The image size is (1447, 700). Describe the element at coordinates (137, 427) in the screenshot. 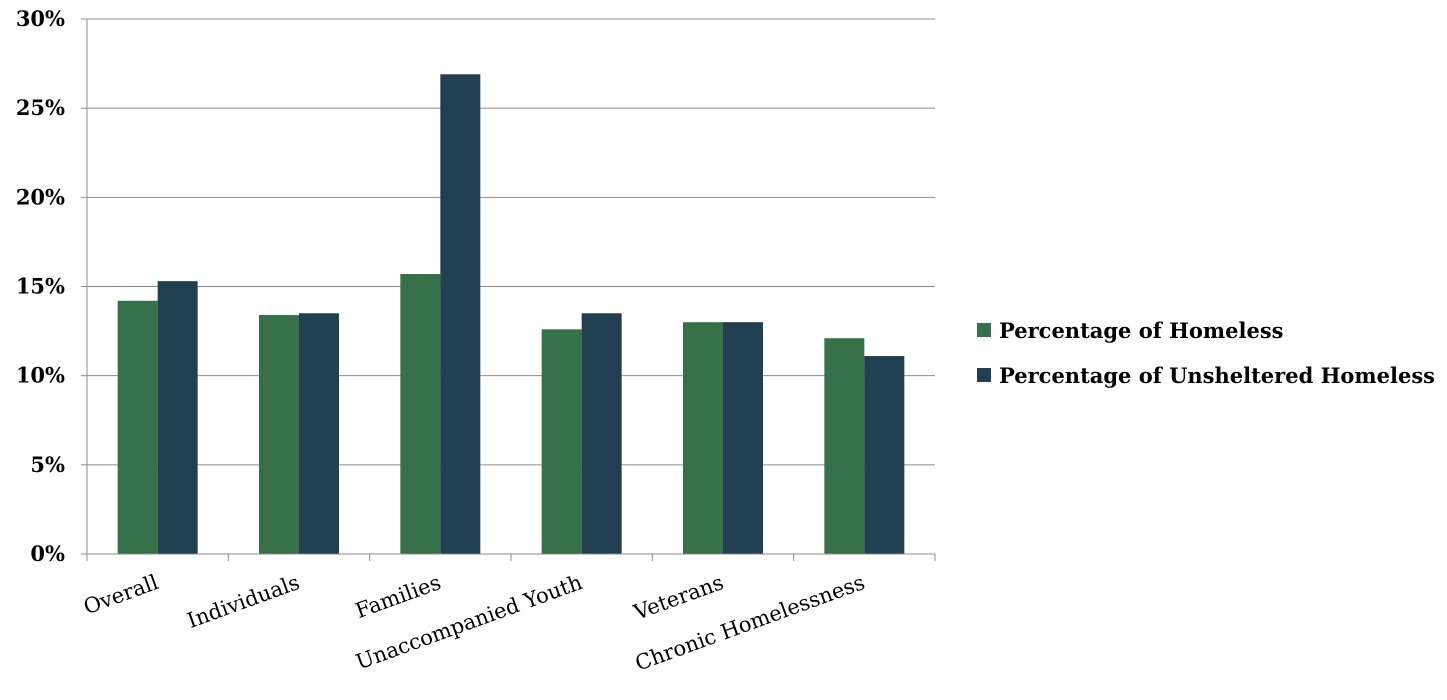

I see `bar-homeless-overall` at that location.